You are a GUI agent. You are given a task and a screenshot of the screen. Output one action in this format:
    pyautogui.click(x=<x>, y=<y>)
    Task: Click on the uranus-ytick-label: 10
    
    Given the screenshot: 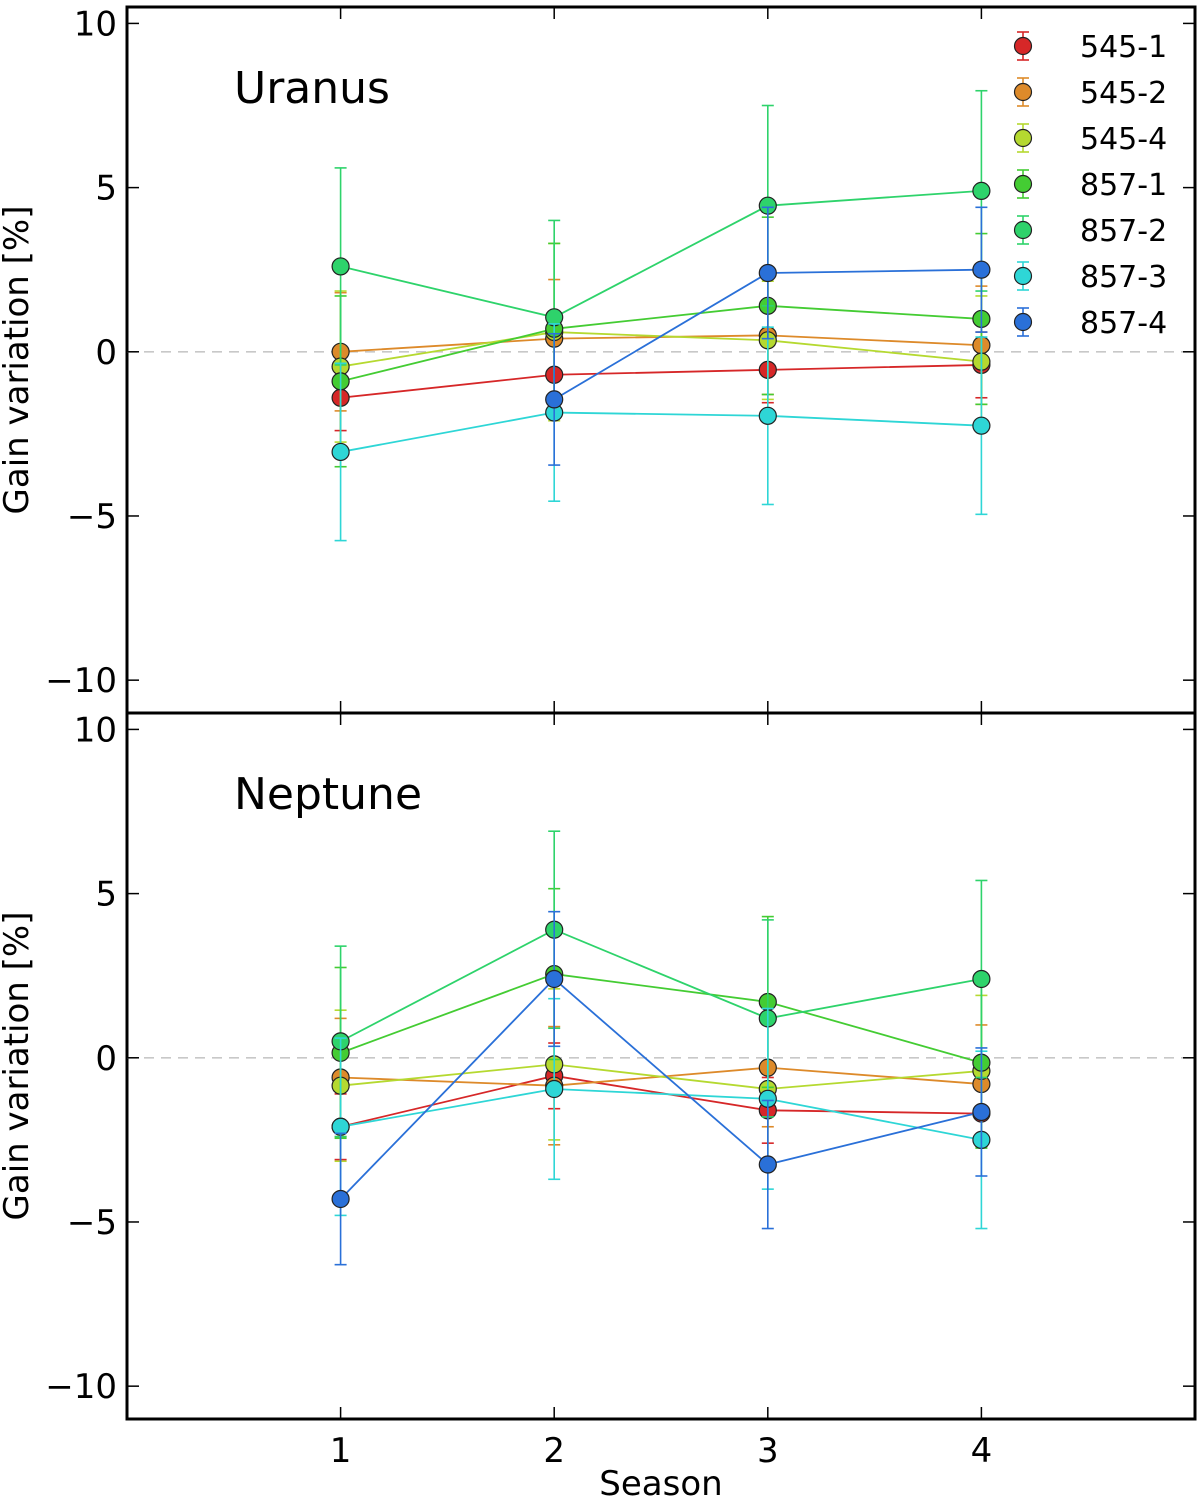 What is the action you would take?
    pyautogui.click(x=95, y=24)
    